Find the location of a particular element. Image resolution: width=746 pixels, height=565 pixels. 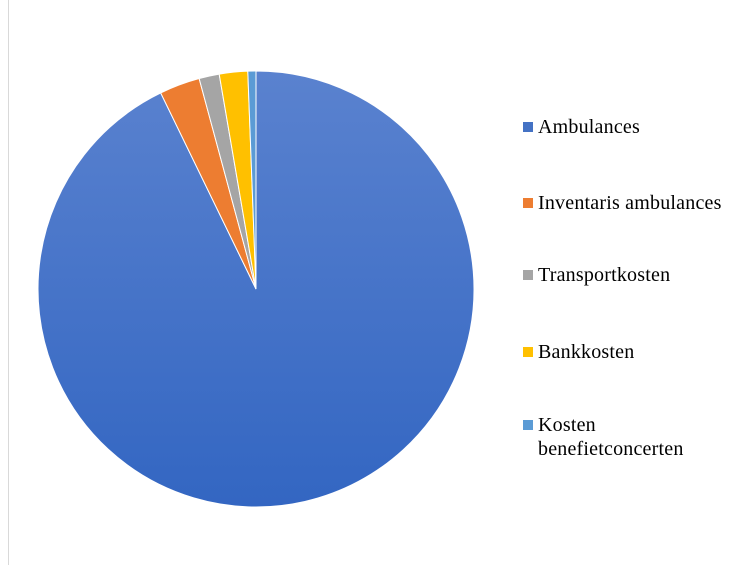

legend-swatch-bankkosten is located at coordinates (528, 352).